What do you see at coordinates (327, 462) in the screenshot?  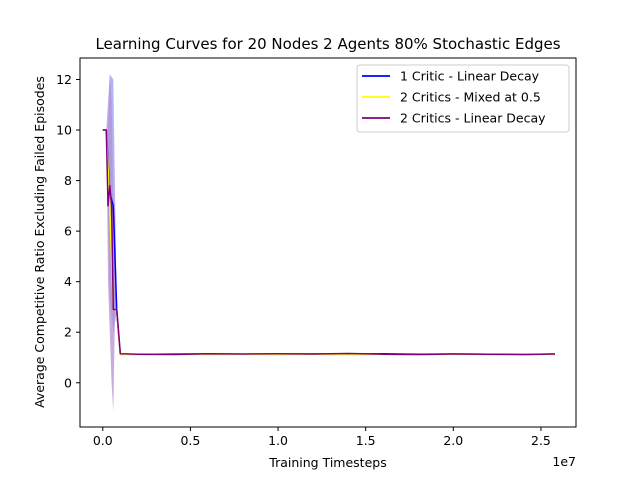 I see `x-axis-label: Training Timesteps` at bounding box center [327, 462].